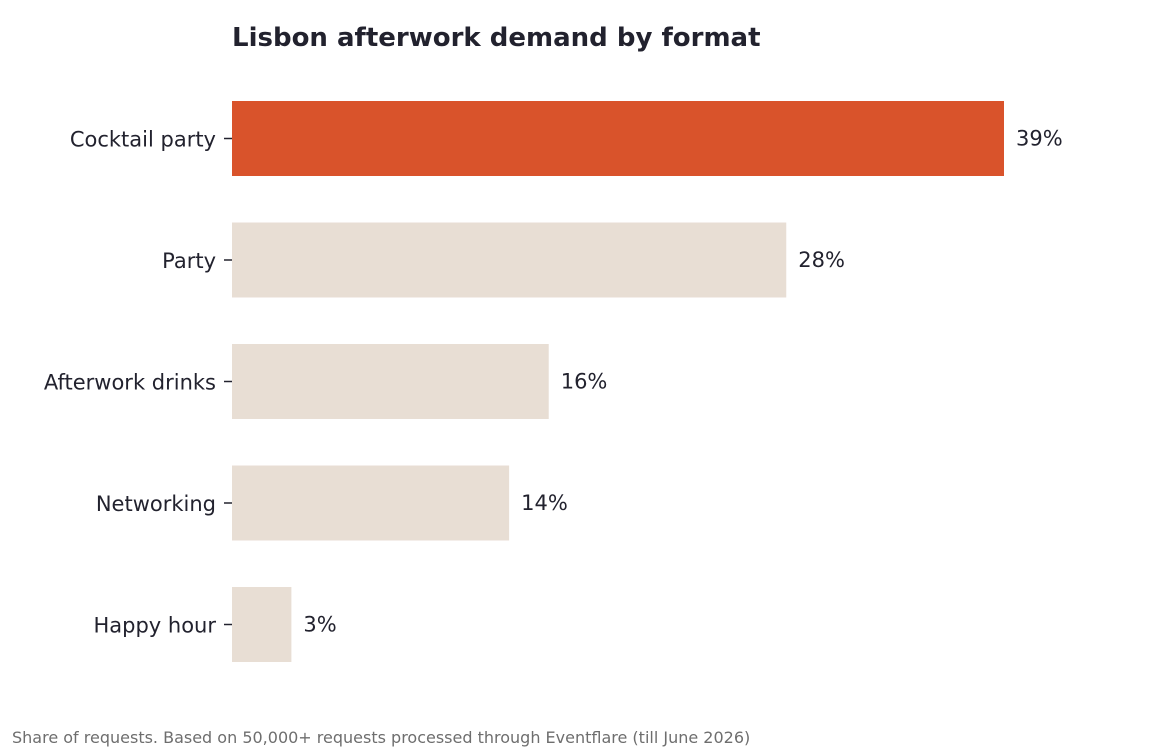  I want to click on value-label-happy-hour: 3%, so click(319, 625).